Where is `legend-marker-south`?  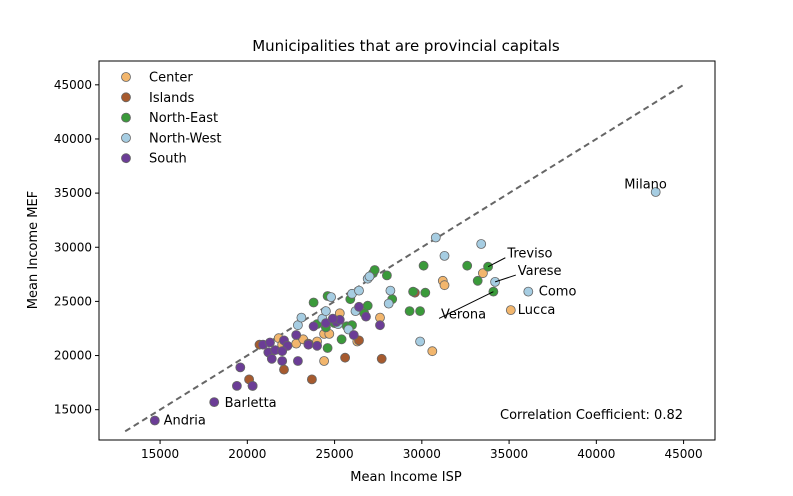 legend-marker-south is located at coordinates (126, 158).